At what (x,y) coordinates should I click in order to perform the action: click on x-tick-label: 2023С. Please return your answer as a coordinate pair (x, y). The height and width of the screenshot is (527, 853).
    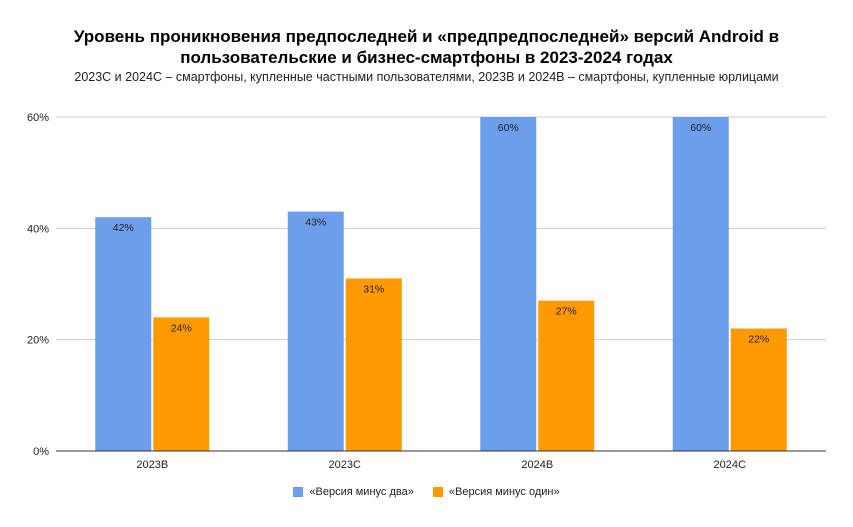
    Looking at the image, I should click on (345, 465).